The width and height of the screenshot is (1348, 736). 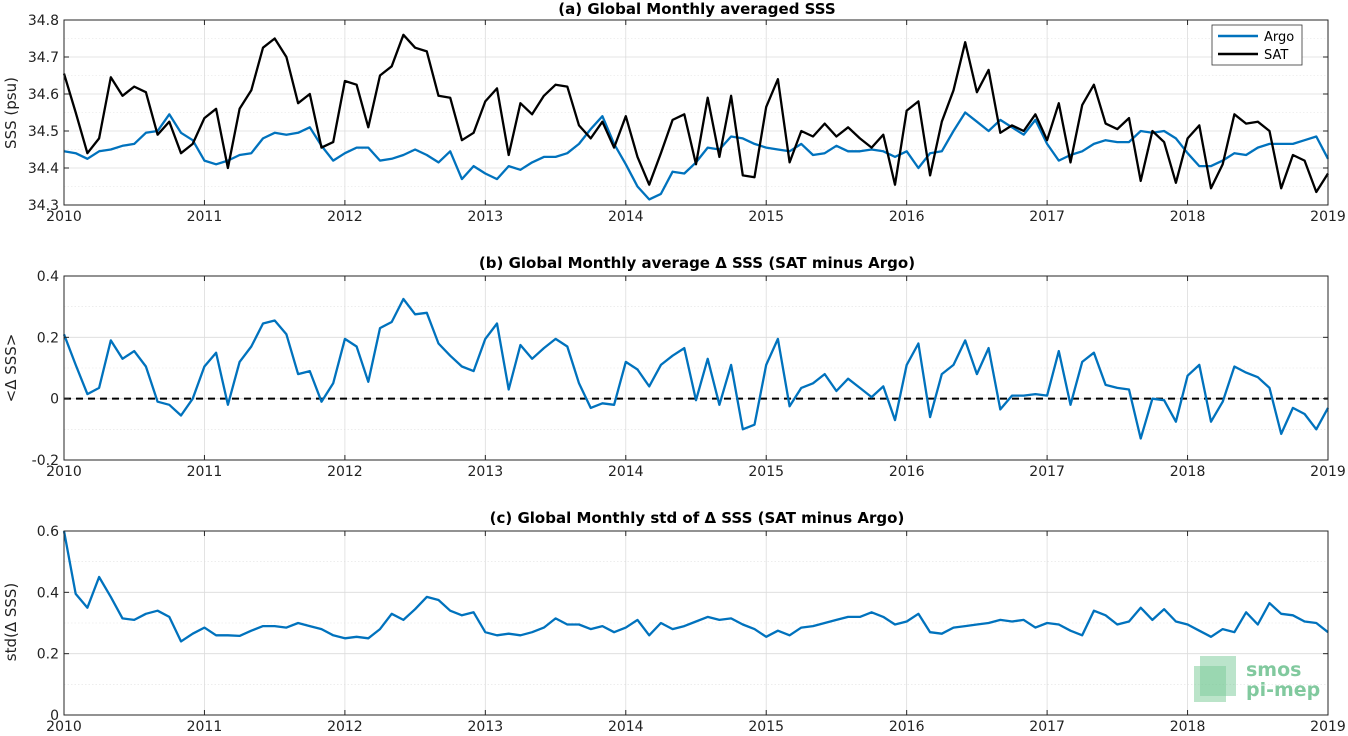 What do you see at coordinates (1210, 684) in the screenshot?
I see `logo-wave-graphic` at bounding box center [1210, 684].